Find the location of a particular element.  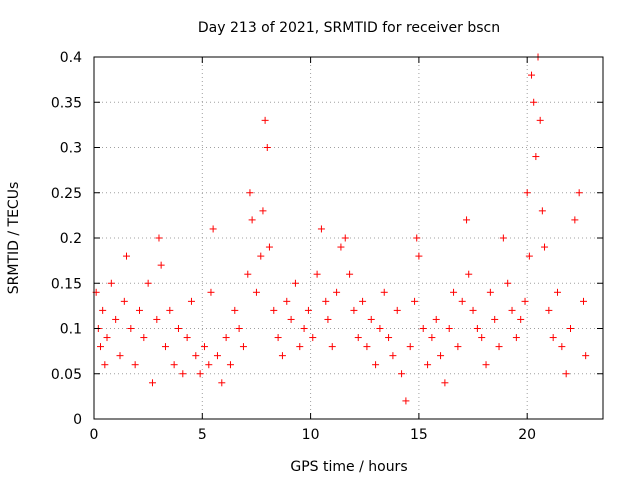

y-tick-label: 0.35 is located at coordinates (66, 103).